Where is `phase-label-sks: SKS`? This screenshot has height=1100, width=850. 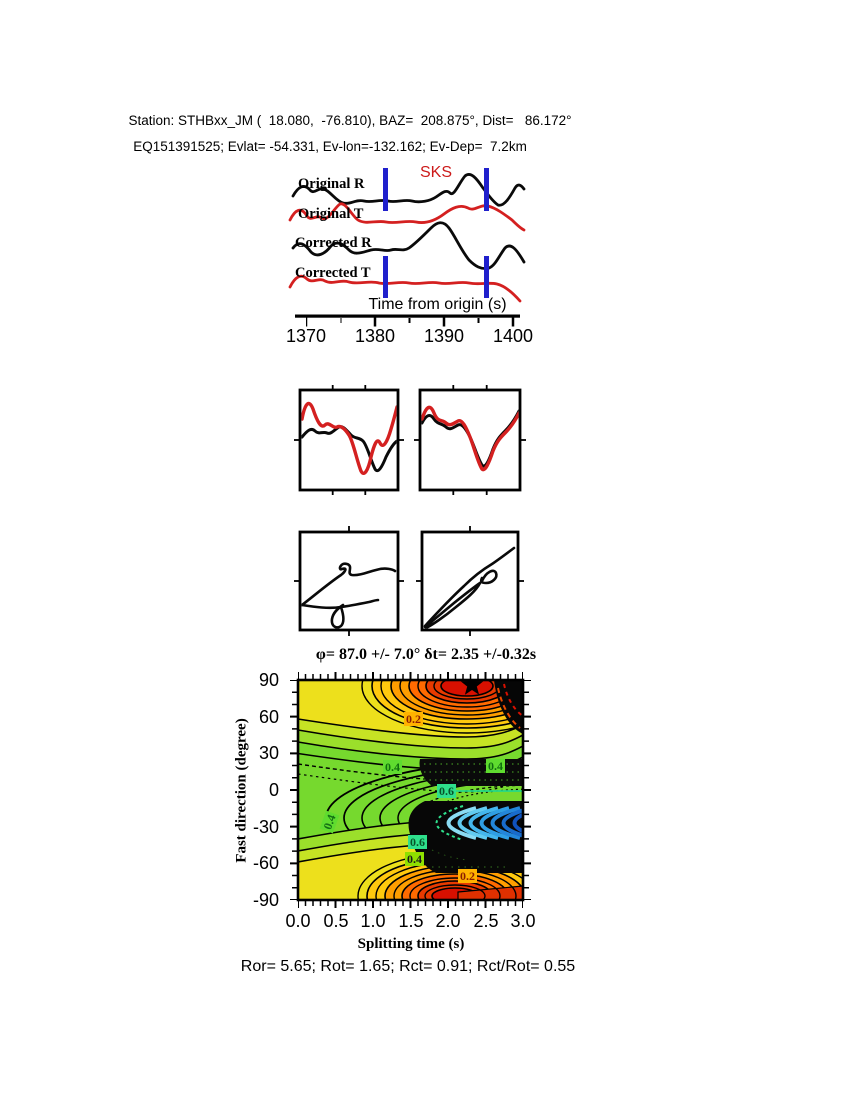 phase-label-sks: SKS is located at coordinates (436, 172).